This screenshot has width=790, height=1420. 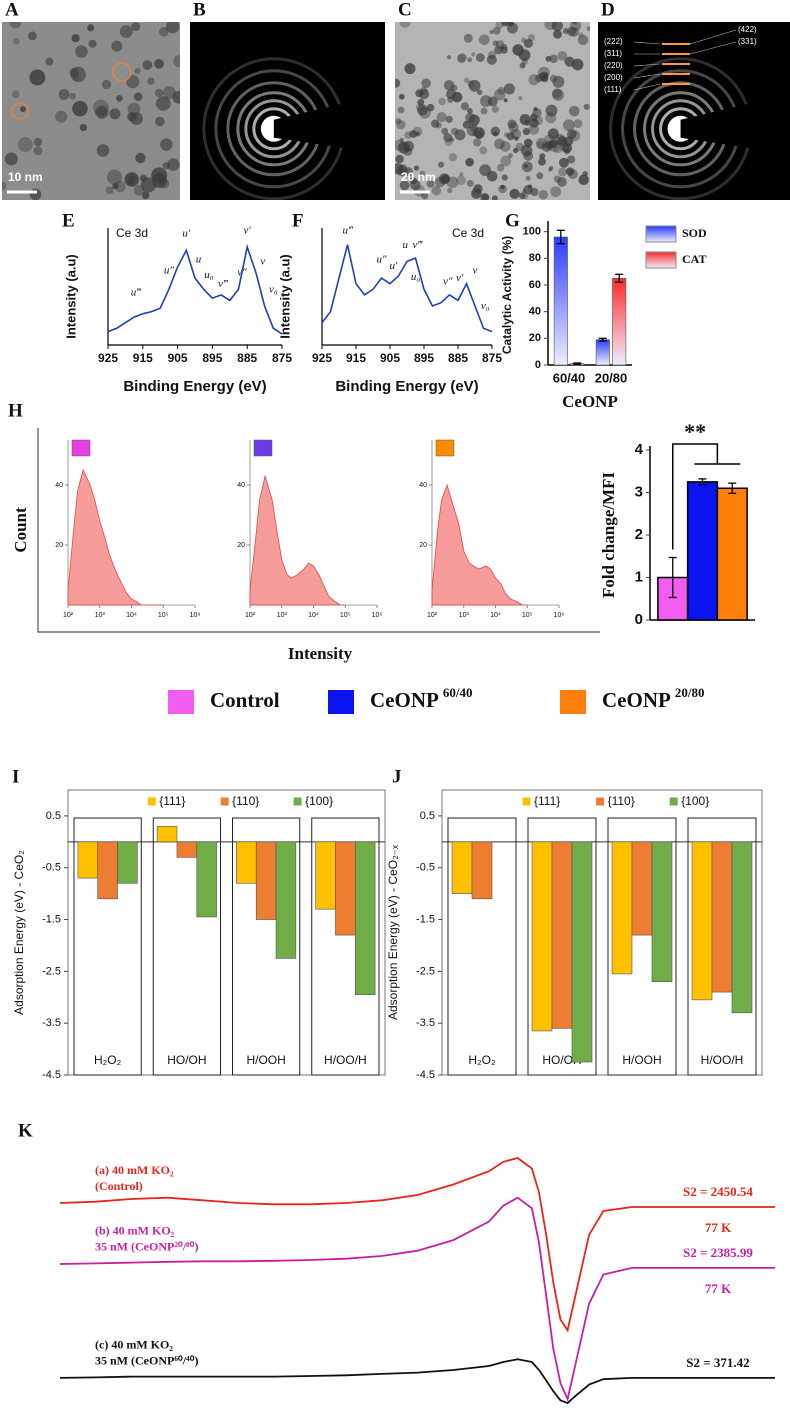 I want to click on x-tick-label: 10³, so click(x=464, y=615).